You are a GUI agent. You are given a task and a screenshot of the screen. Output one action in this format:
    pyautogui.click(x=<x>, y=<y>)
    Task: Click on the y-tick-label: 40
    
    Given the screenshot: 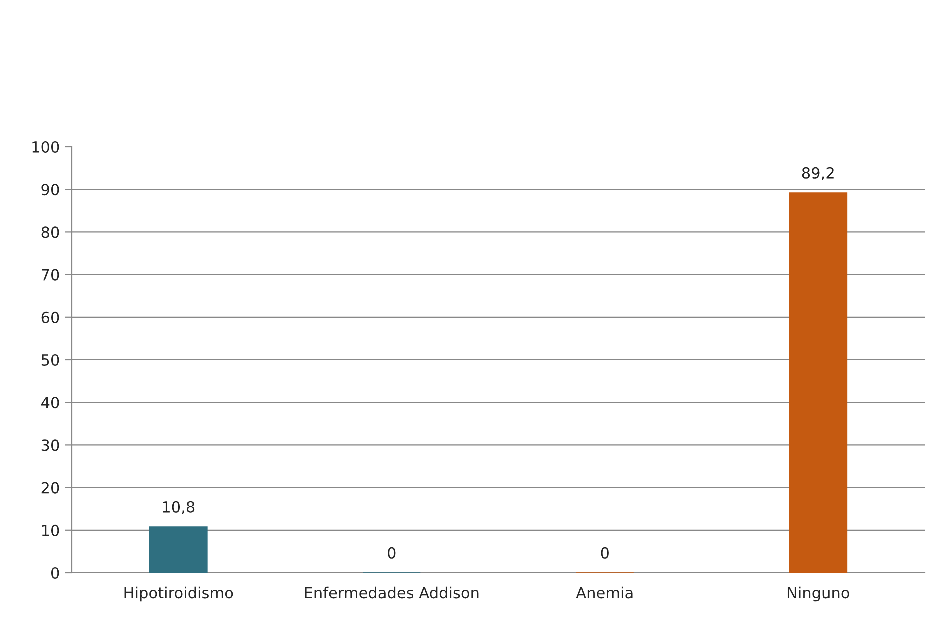 What is the action you would take?
    pyautogui.click(x=51, y=403)
    